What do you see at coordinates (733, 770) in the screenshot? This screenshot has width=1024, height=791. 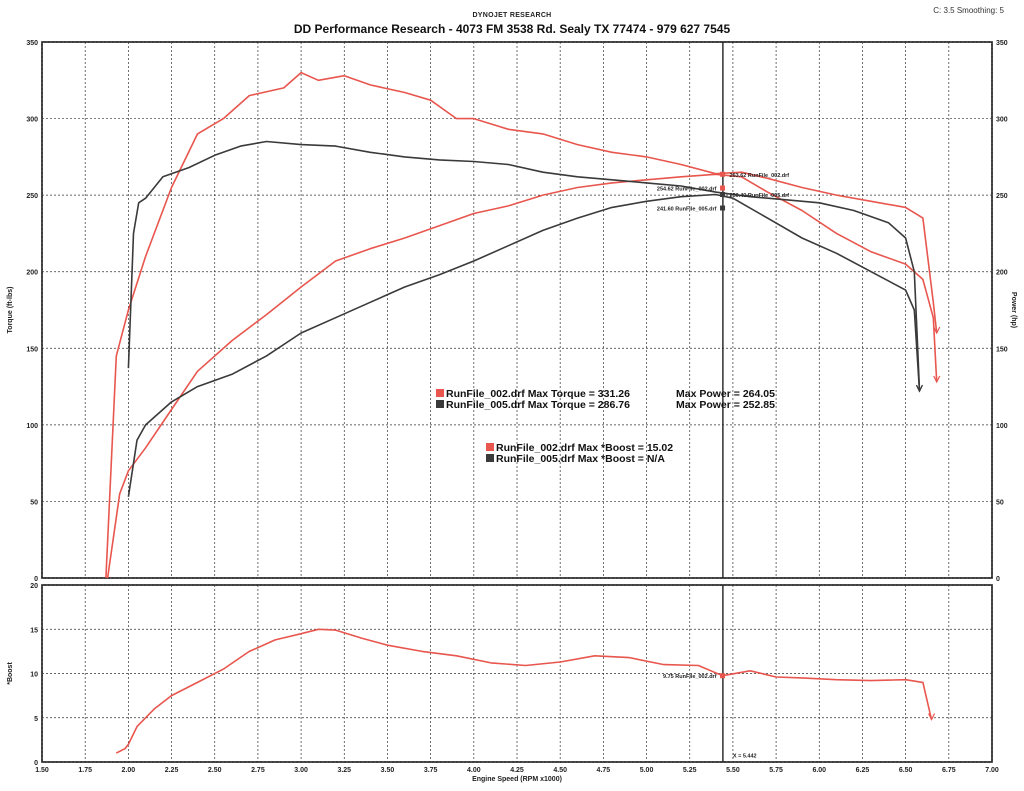 I see `x-tick-label: 5.50` at bounding box center [733, 770].